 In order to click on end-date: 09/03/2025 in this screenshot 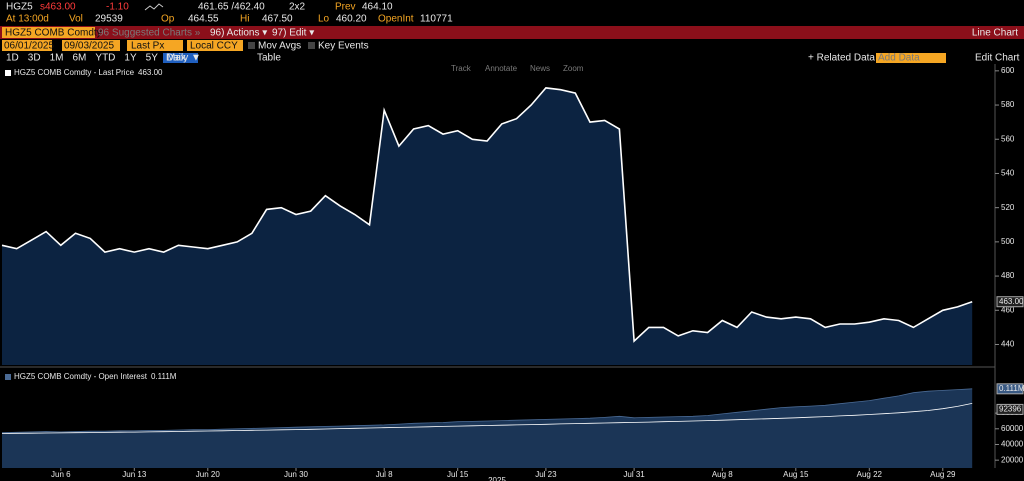, I will do `click(89, 46)`.